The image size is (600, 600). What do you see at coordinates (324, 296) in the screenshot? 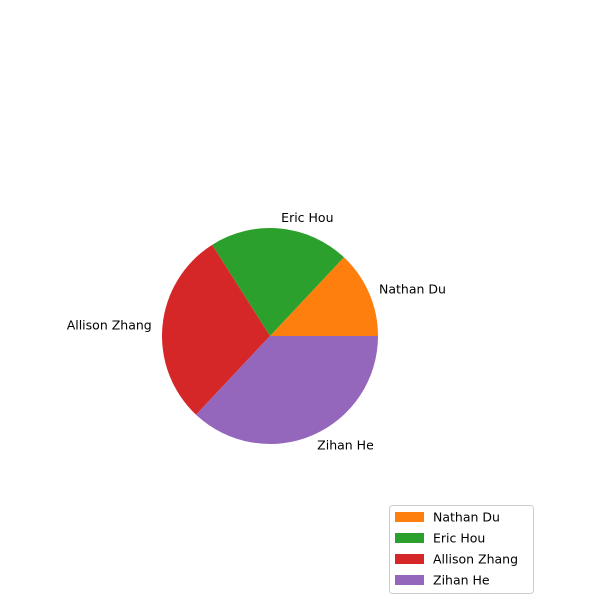
I see `pie-slice-nathan-du` at bounding box center [324, 296].